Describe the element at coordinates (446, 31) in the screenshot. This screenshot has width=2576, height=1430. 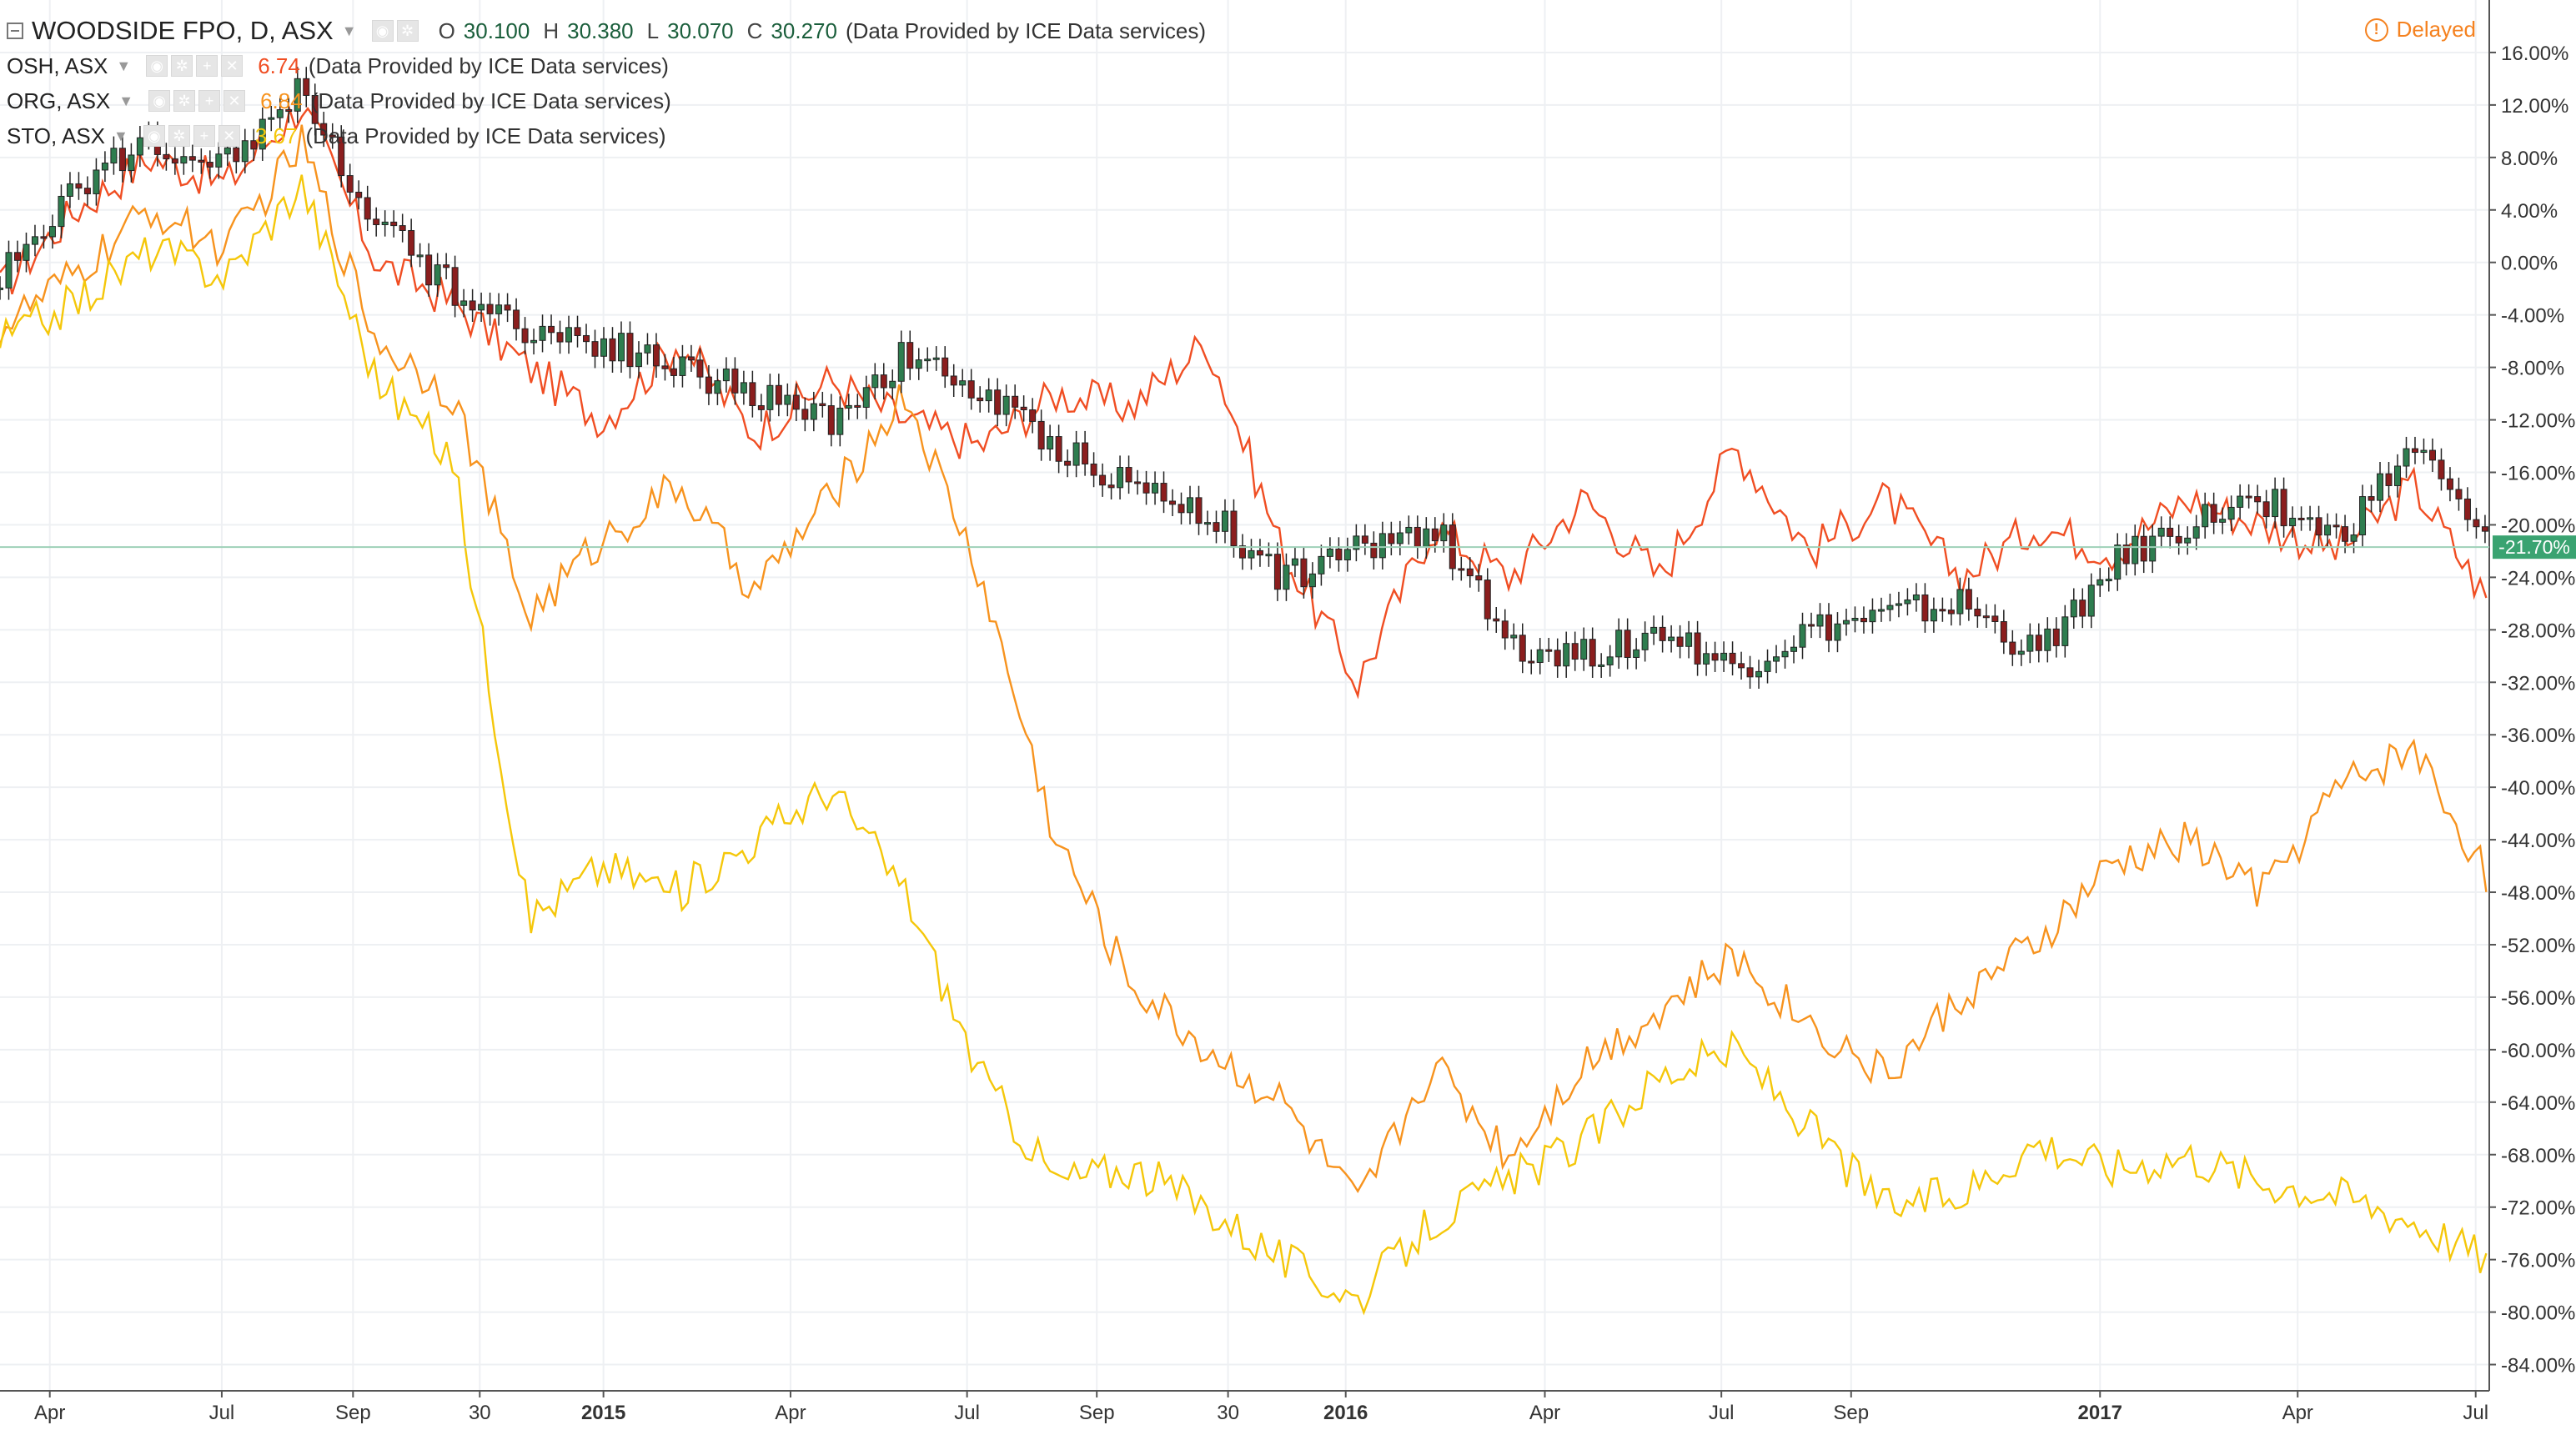
I see `open-label: O` at that location.